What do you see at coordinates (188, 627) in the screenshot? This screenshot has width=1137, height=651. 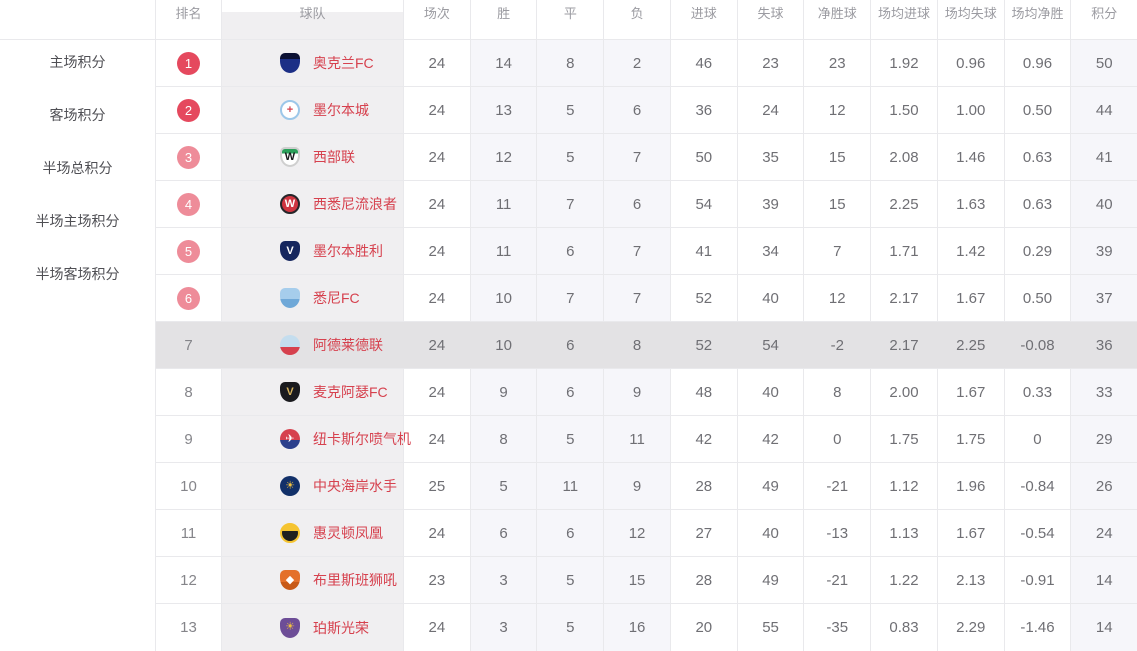 I see `cell-rank: 13` at bounding box center [188, 627].